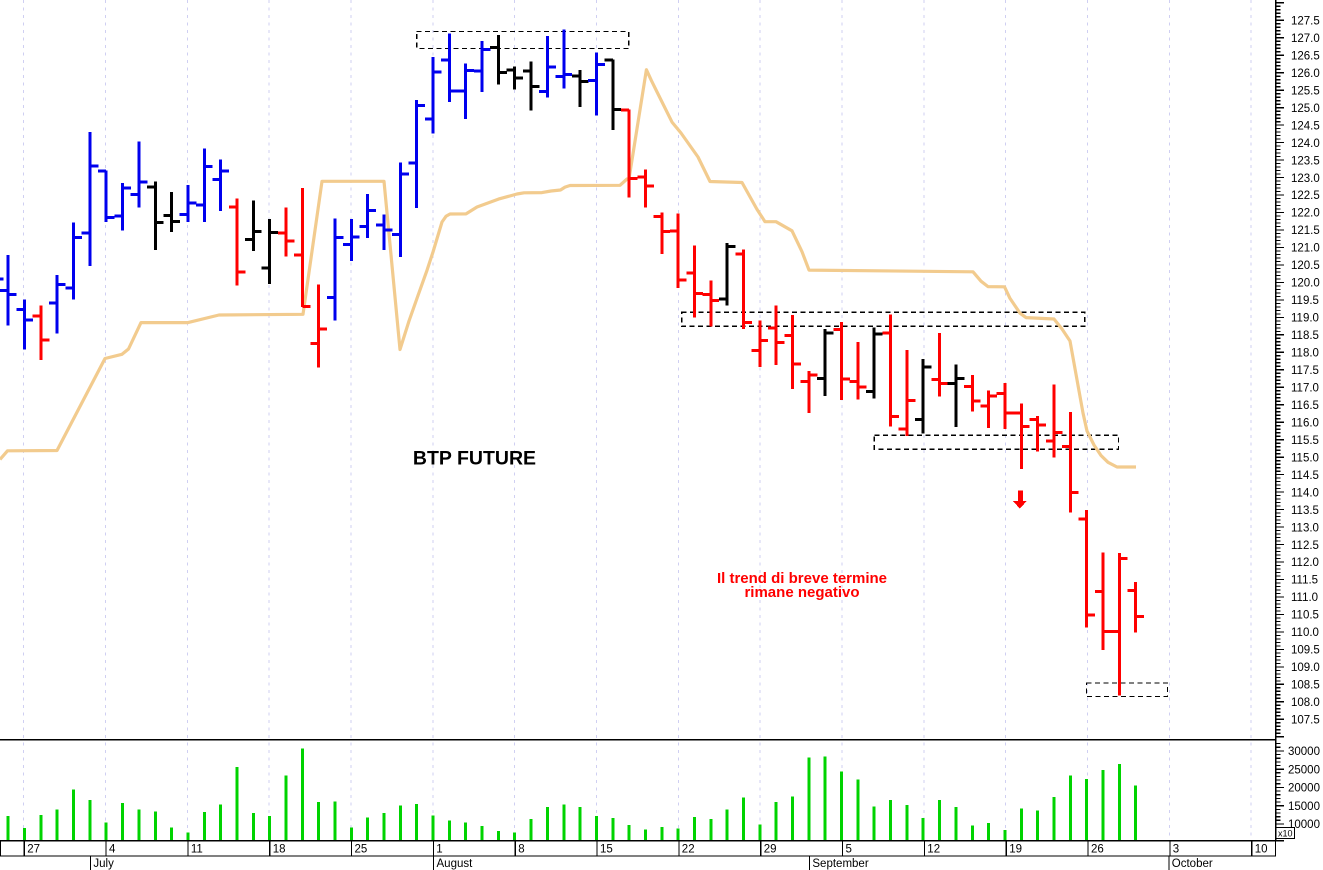  Describe the element at coordinates (33, 850) in the screenshot. I see `svg-text: 27` at that location.